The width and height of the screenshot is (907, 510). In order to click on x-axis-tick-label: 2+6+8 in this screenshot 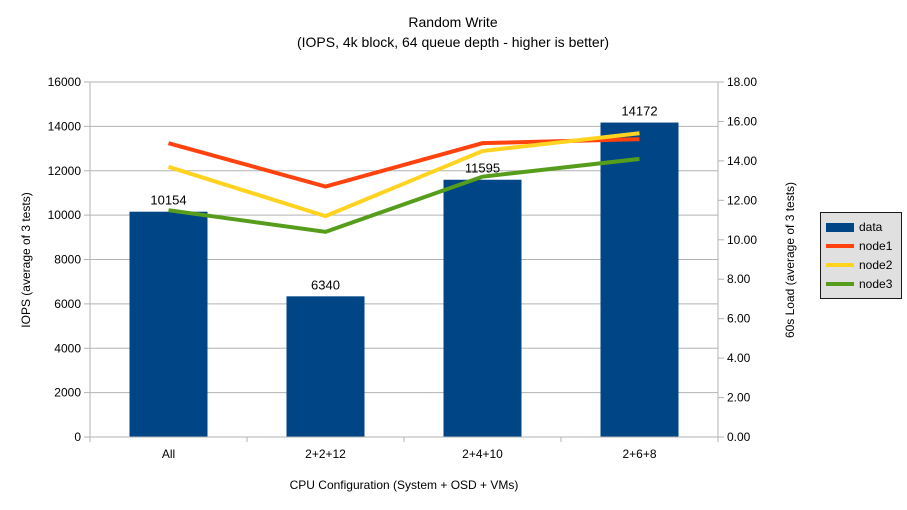, I will do `click(639, 454)`.